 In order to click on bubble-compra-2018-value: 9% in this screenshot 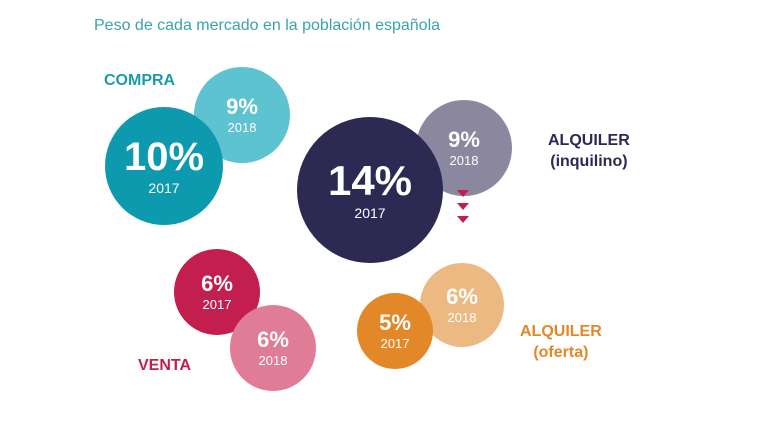, I will do `click(242, 106)`.